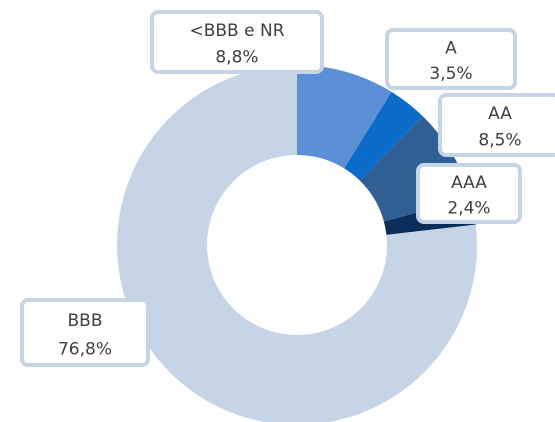 The width and height of the screenshot is (555, 422). What do you see at coordinates (85, 349) in the screenshot?
I see `slice-value: 76,8%` at bounding box center [85, 349].